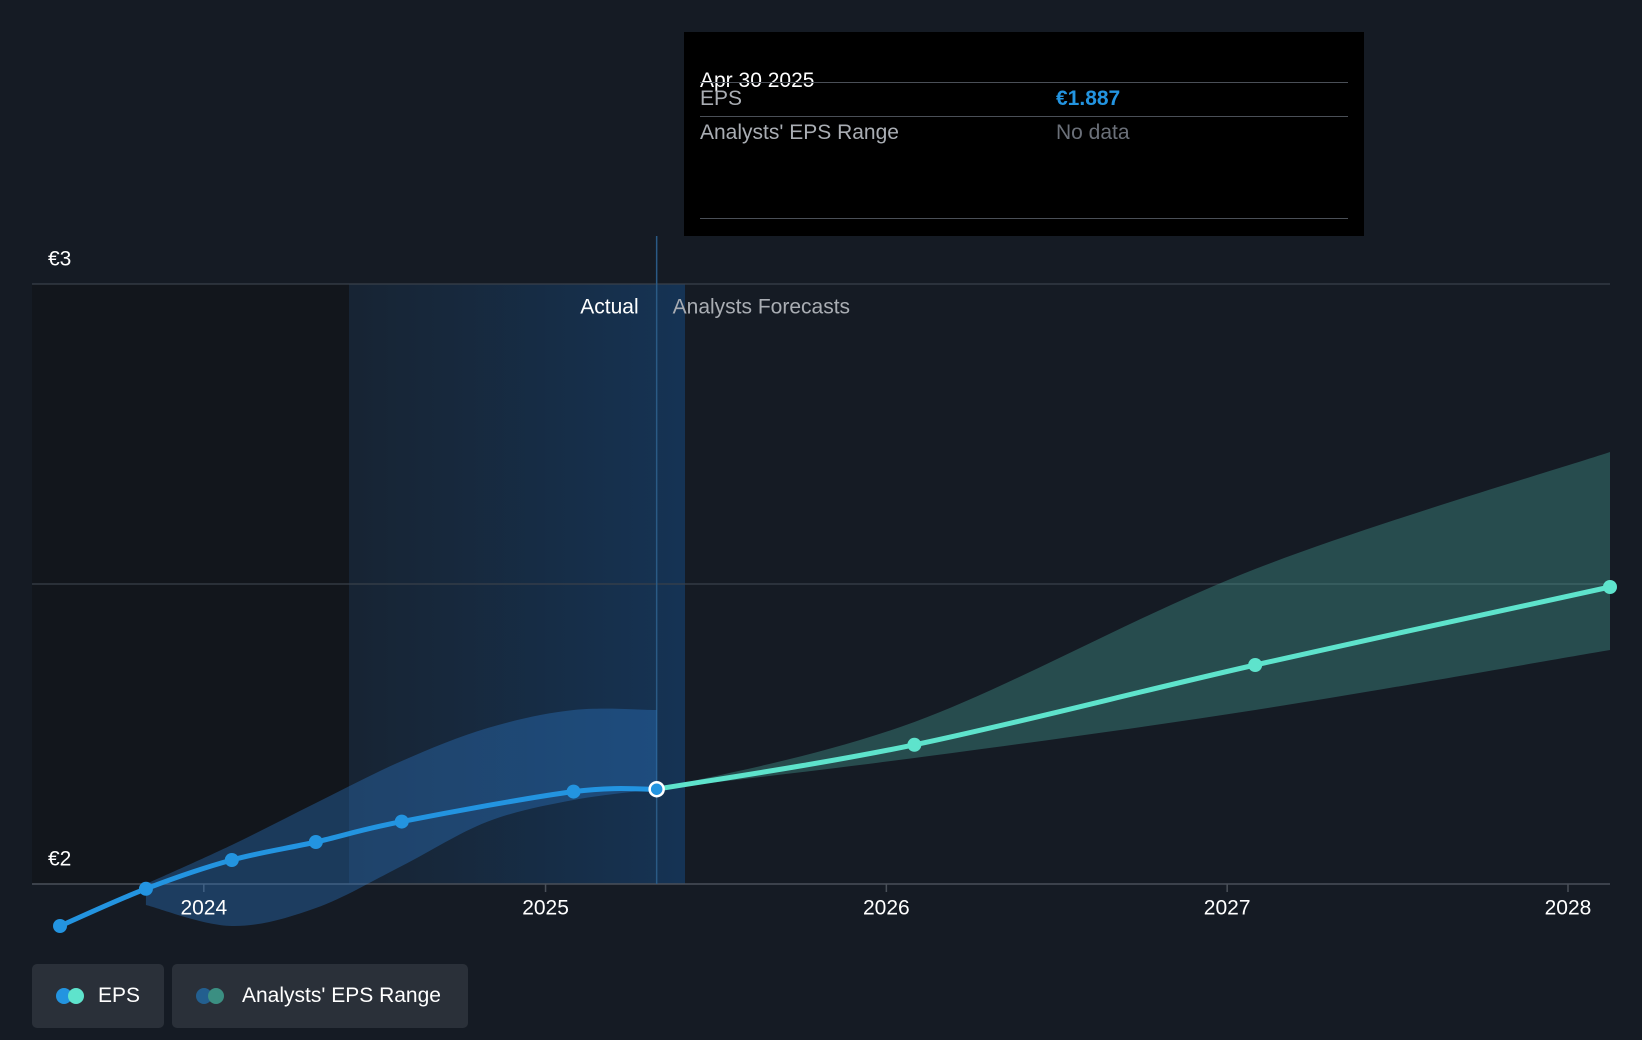 The width and height of the screenshot is (1642, 1040). I want to click on tooltip-date: Apr 30 2025, so click(757, 80).